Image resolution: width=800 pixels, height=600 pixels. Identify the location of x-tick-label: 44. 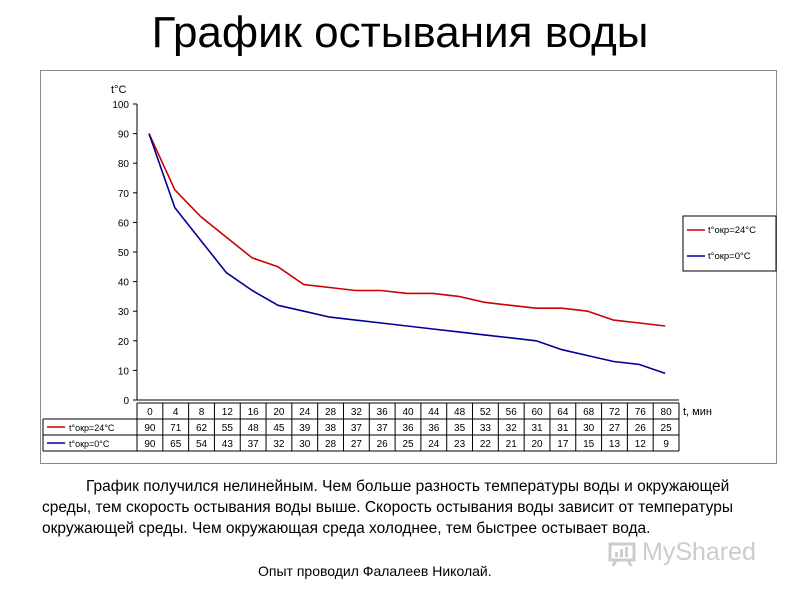
(434, 412).